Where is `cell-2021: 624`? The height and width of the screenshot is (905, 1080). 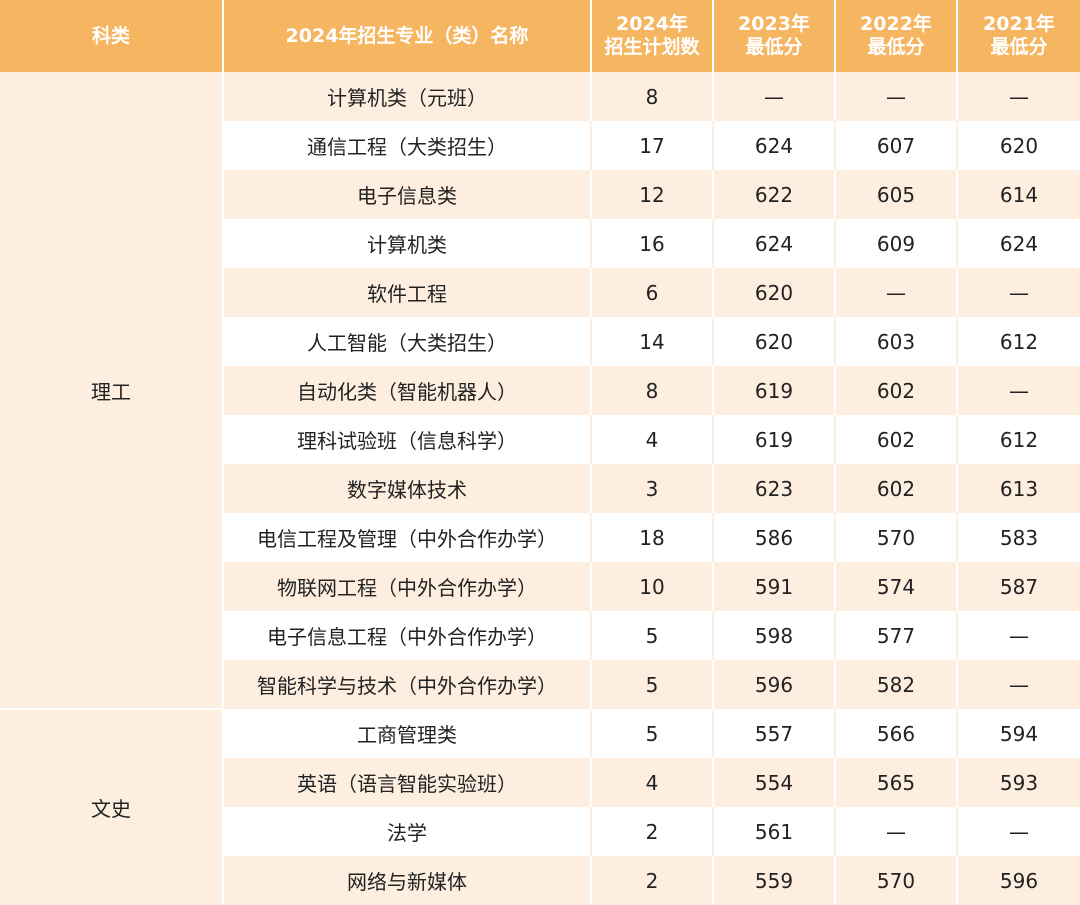
cell-2021: 624 is located at coordinates (1019, 243).